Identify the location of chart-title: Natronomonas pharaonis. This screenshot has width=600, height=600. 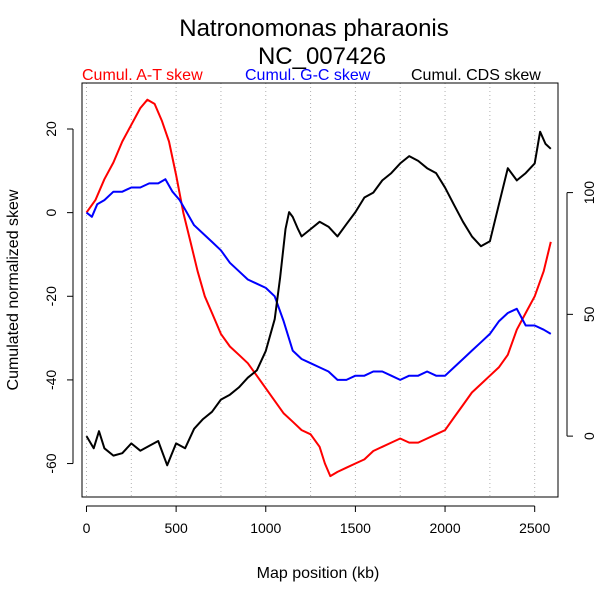
(314, 28).